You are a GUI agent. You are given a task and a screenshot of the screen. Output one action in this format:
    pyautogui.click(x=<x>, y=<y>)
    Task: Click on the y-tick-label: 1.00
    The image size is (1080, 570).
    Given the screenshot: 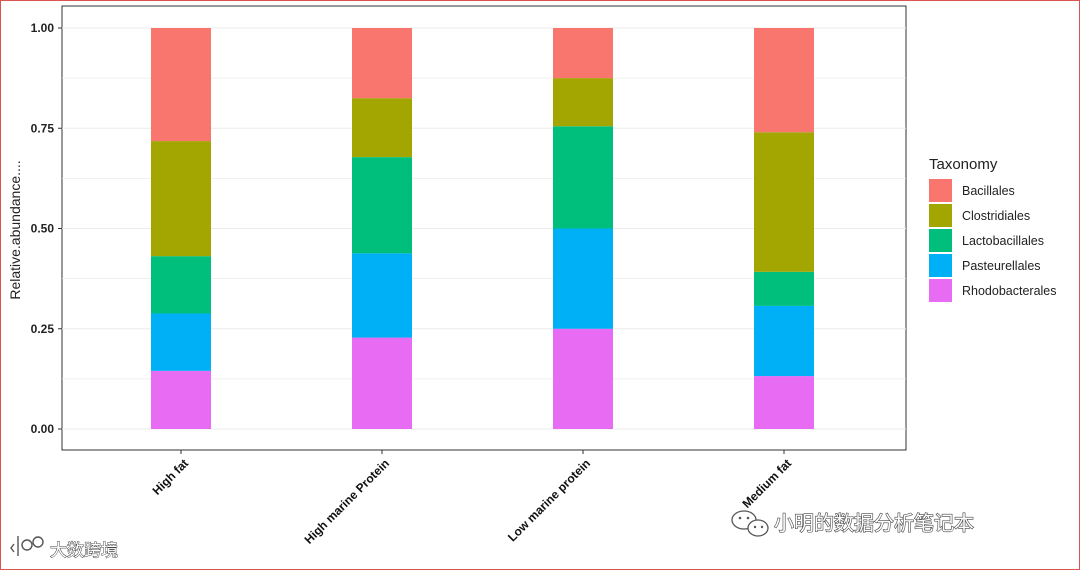 What is the action you would take?
    pyautogui.click(x=43, y=28)
    